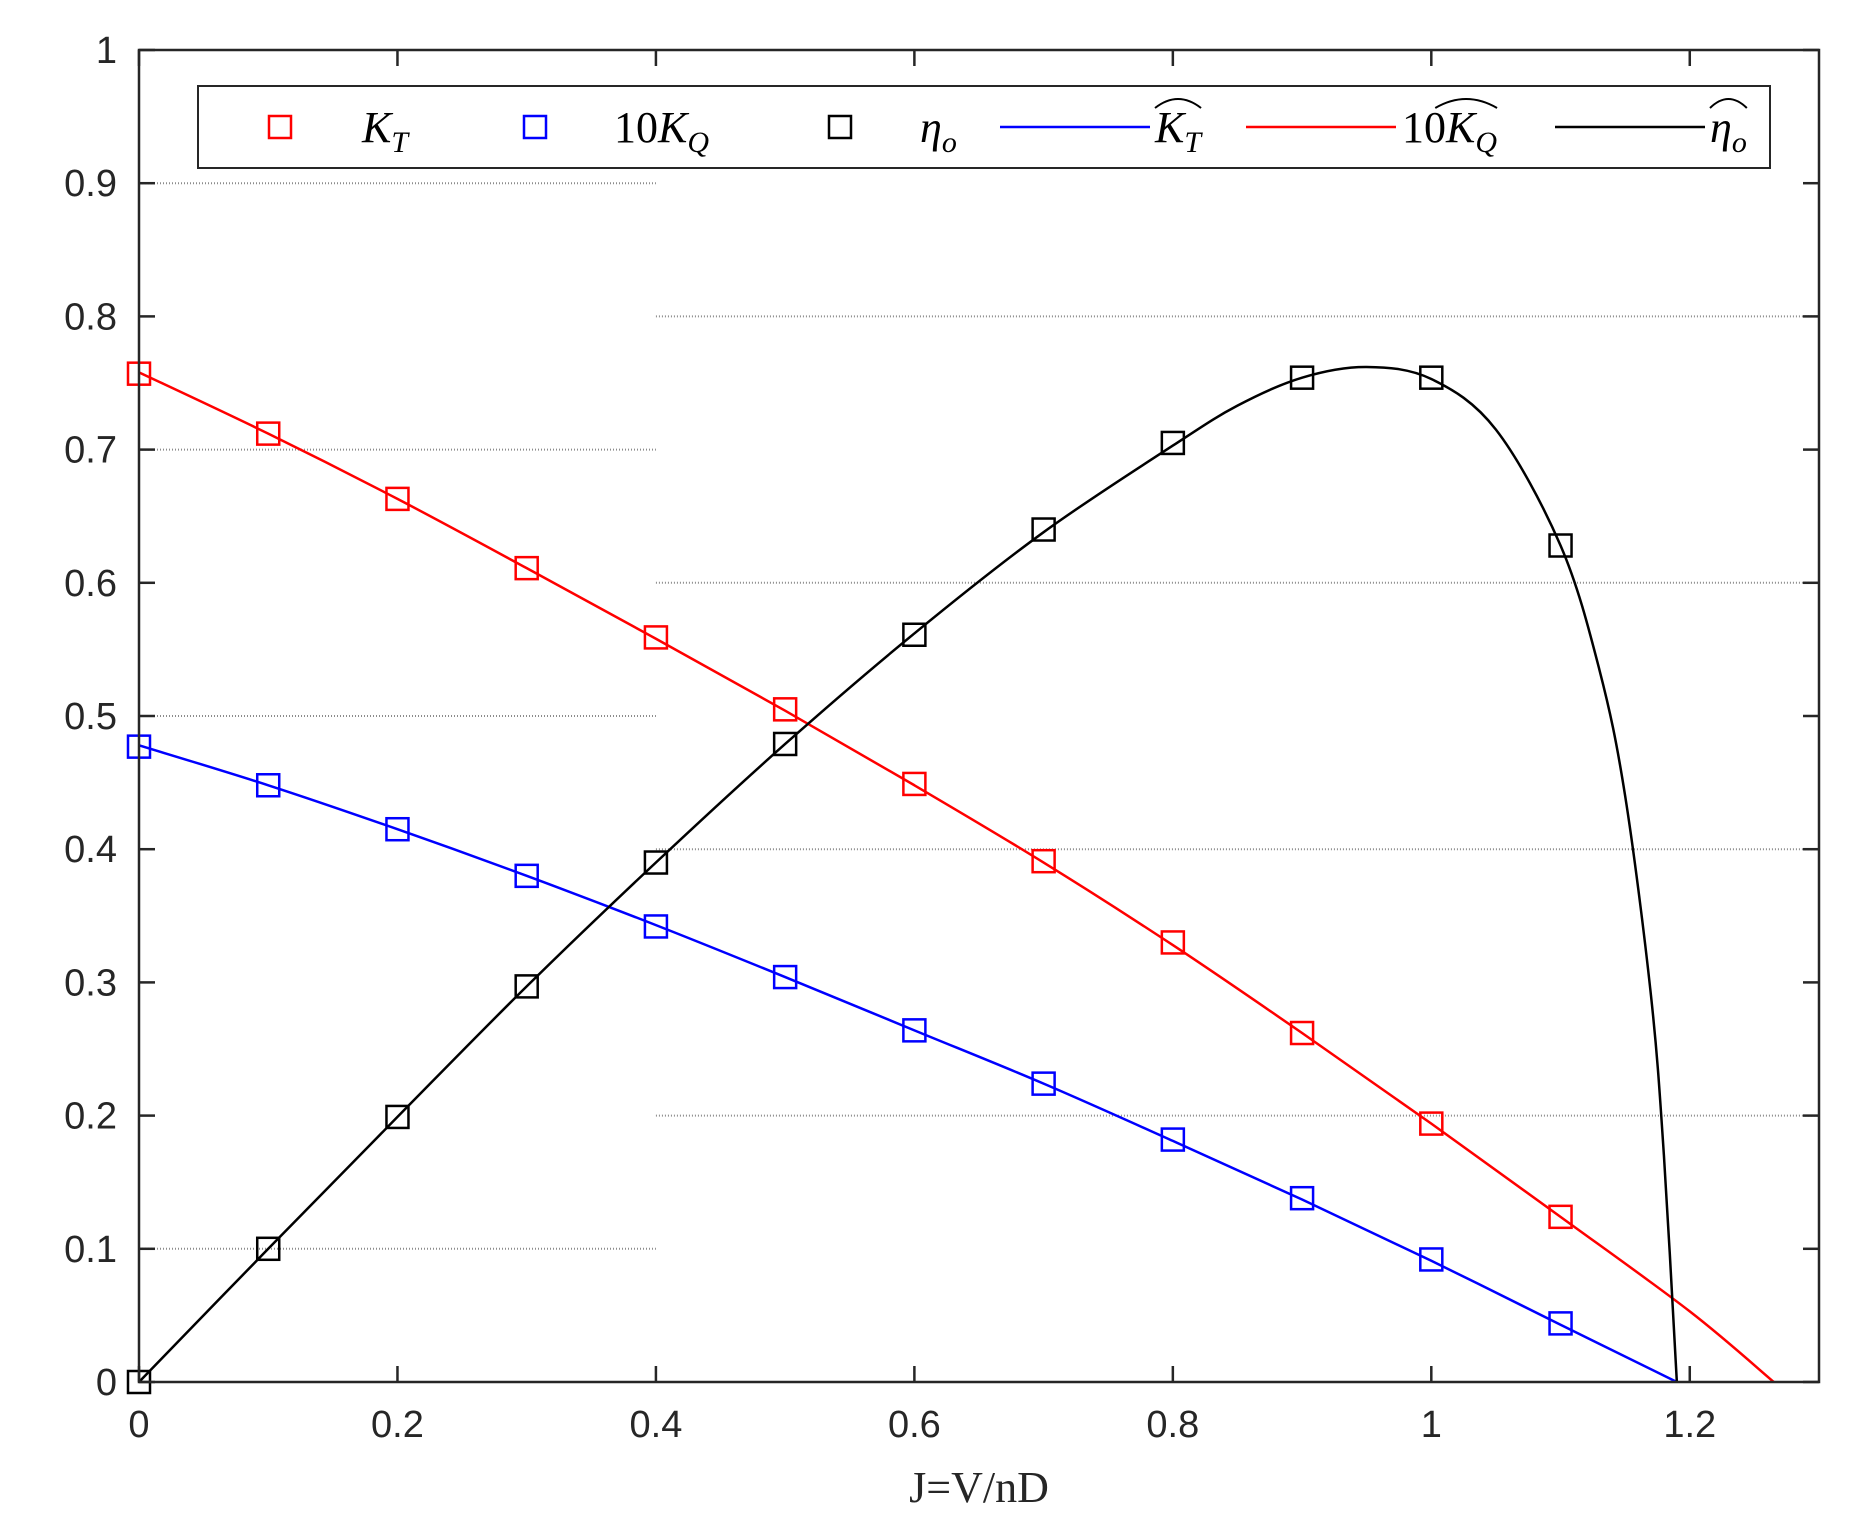 This screenshot has width=1850, height=1535. Describe the element at coordinates (90, 850) in the screenshot. I see `y-tick-label: 0.4` at that location.